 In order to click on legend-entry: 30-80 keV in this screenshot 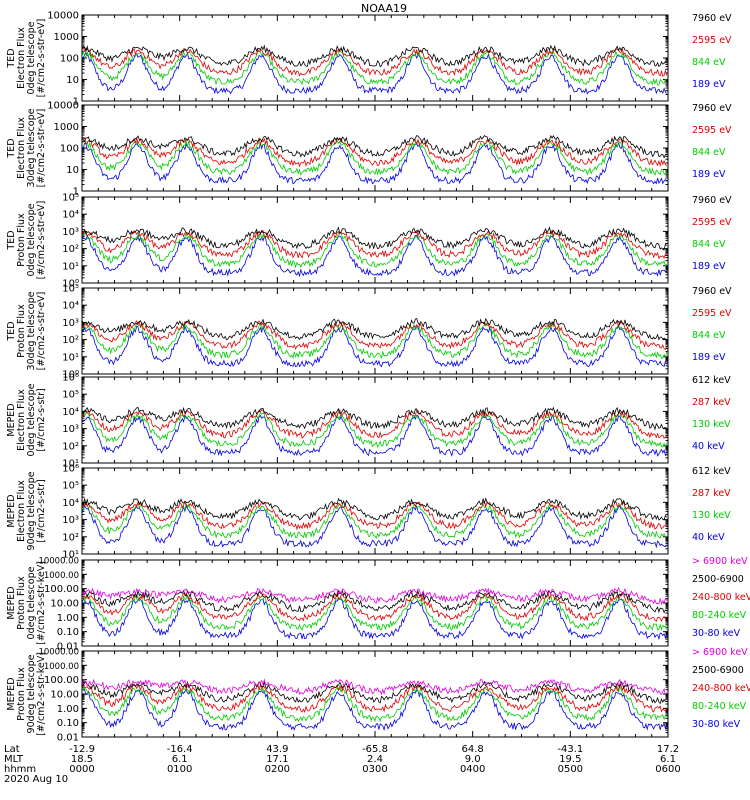, I will do `click(716, 633)`.